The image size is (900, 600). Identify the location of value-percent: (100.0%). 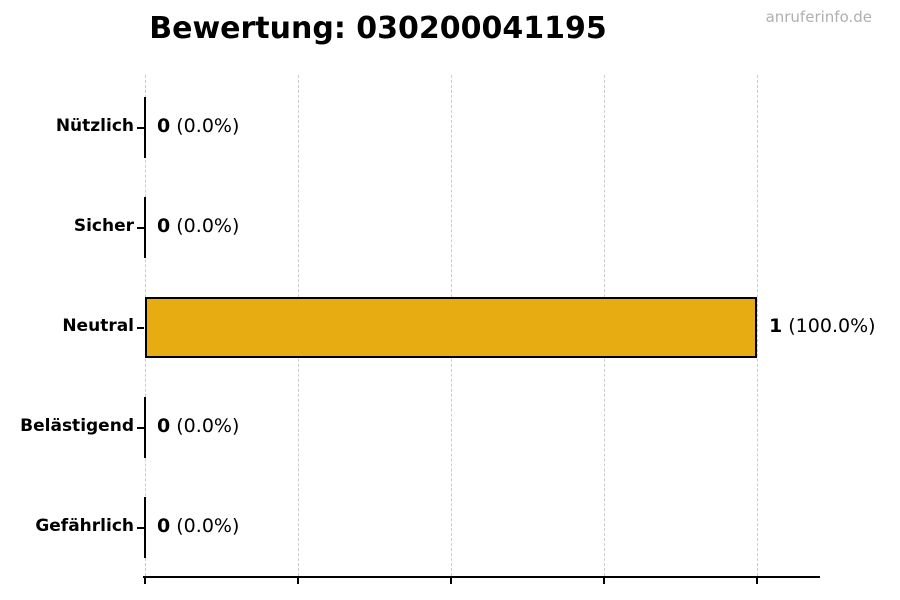
(829, 325).